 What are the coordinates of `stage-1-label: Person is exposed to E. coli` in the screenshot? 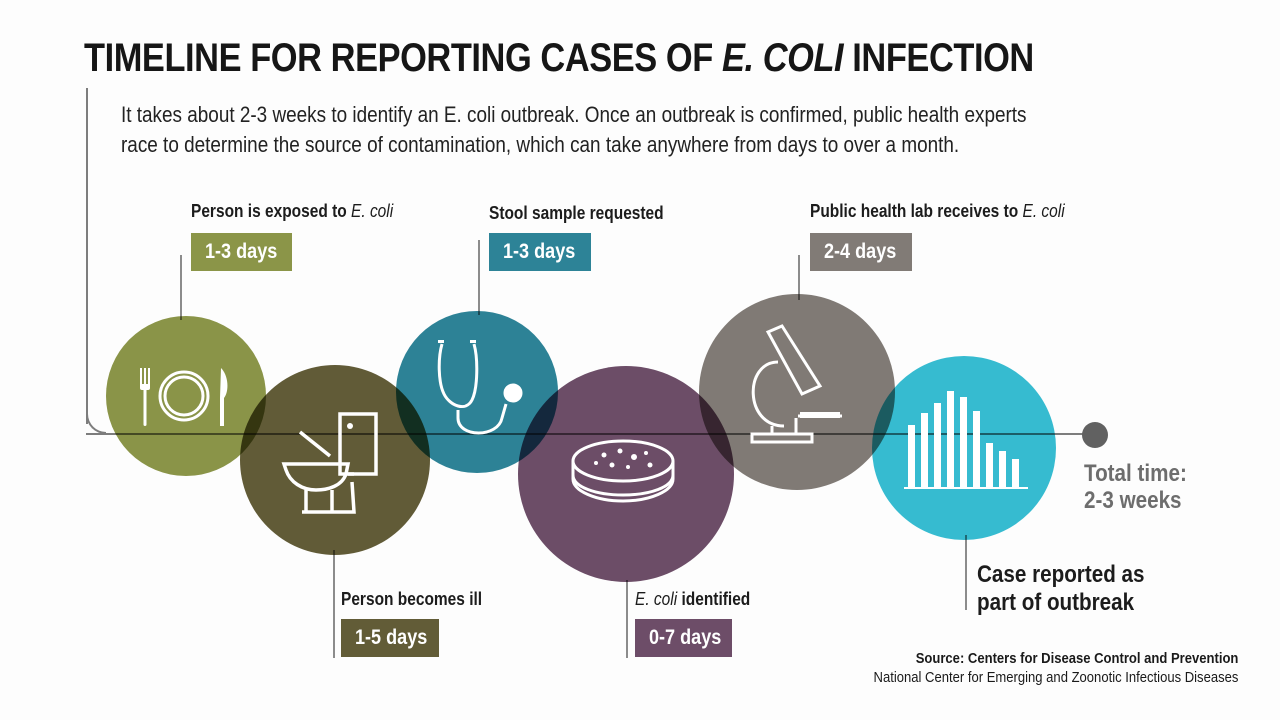 It's located at (292, 211).